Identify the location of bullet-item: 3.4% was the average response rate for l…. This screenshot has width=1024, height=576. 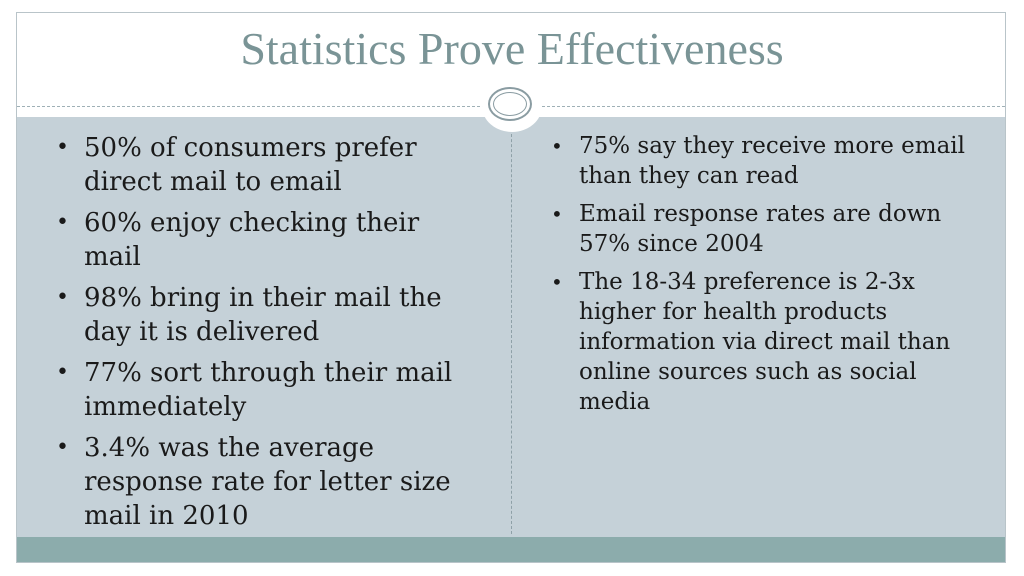
(267, 482).